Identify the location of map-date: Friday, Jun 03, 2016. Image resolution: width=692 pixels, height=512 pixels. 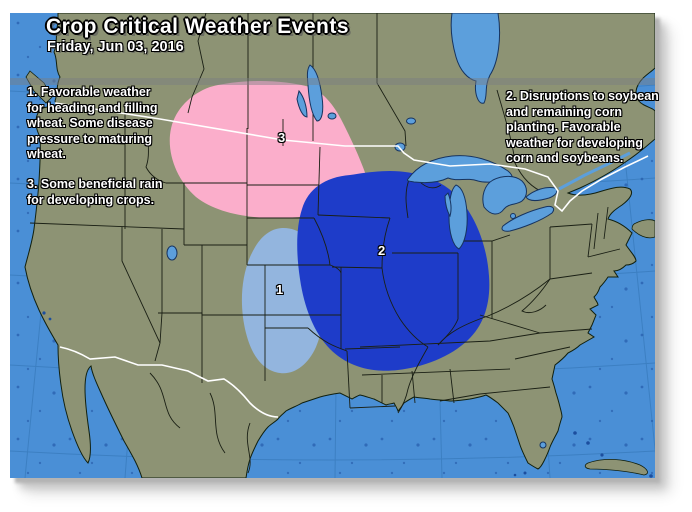
(115, 47).